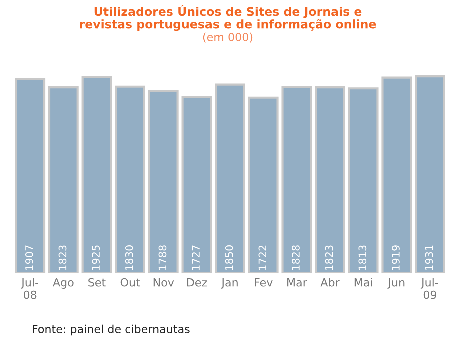 The width and height of the screenshot is (456, 346). I want to click on x-tick-label: Mai, so click(363, 282).